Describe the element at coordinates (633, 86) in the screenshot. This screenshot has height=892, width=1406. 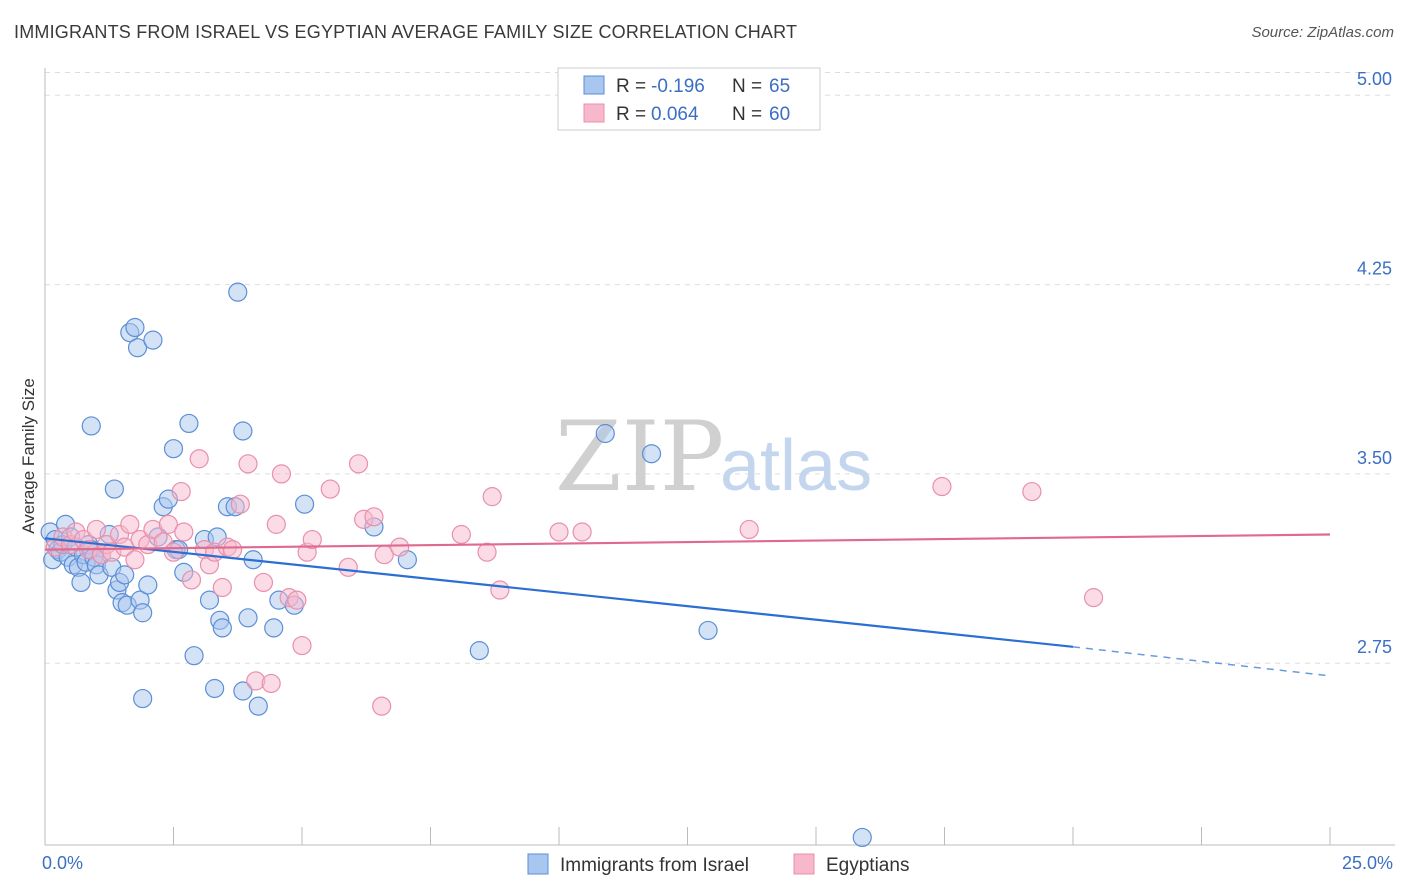
I see `legend-r-label-israel: R =` at that location.